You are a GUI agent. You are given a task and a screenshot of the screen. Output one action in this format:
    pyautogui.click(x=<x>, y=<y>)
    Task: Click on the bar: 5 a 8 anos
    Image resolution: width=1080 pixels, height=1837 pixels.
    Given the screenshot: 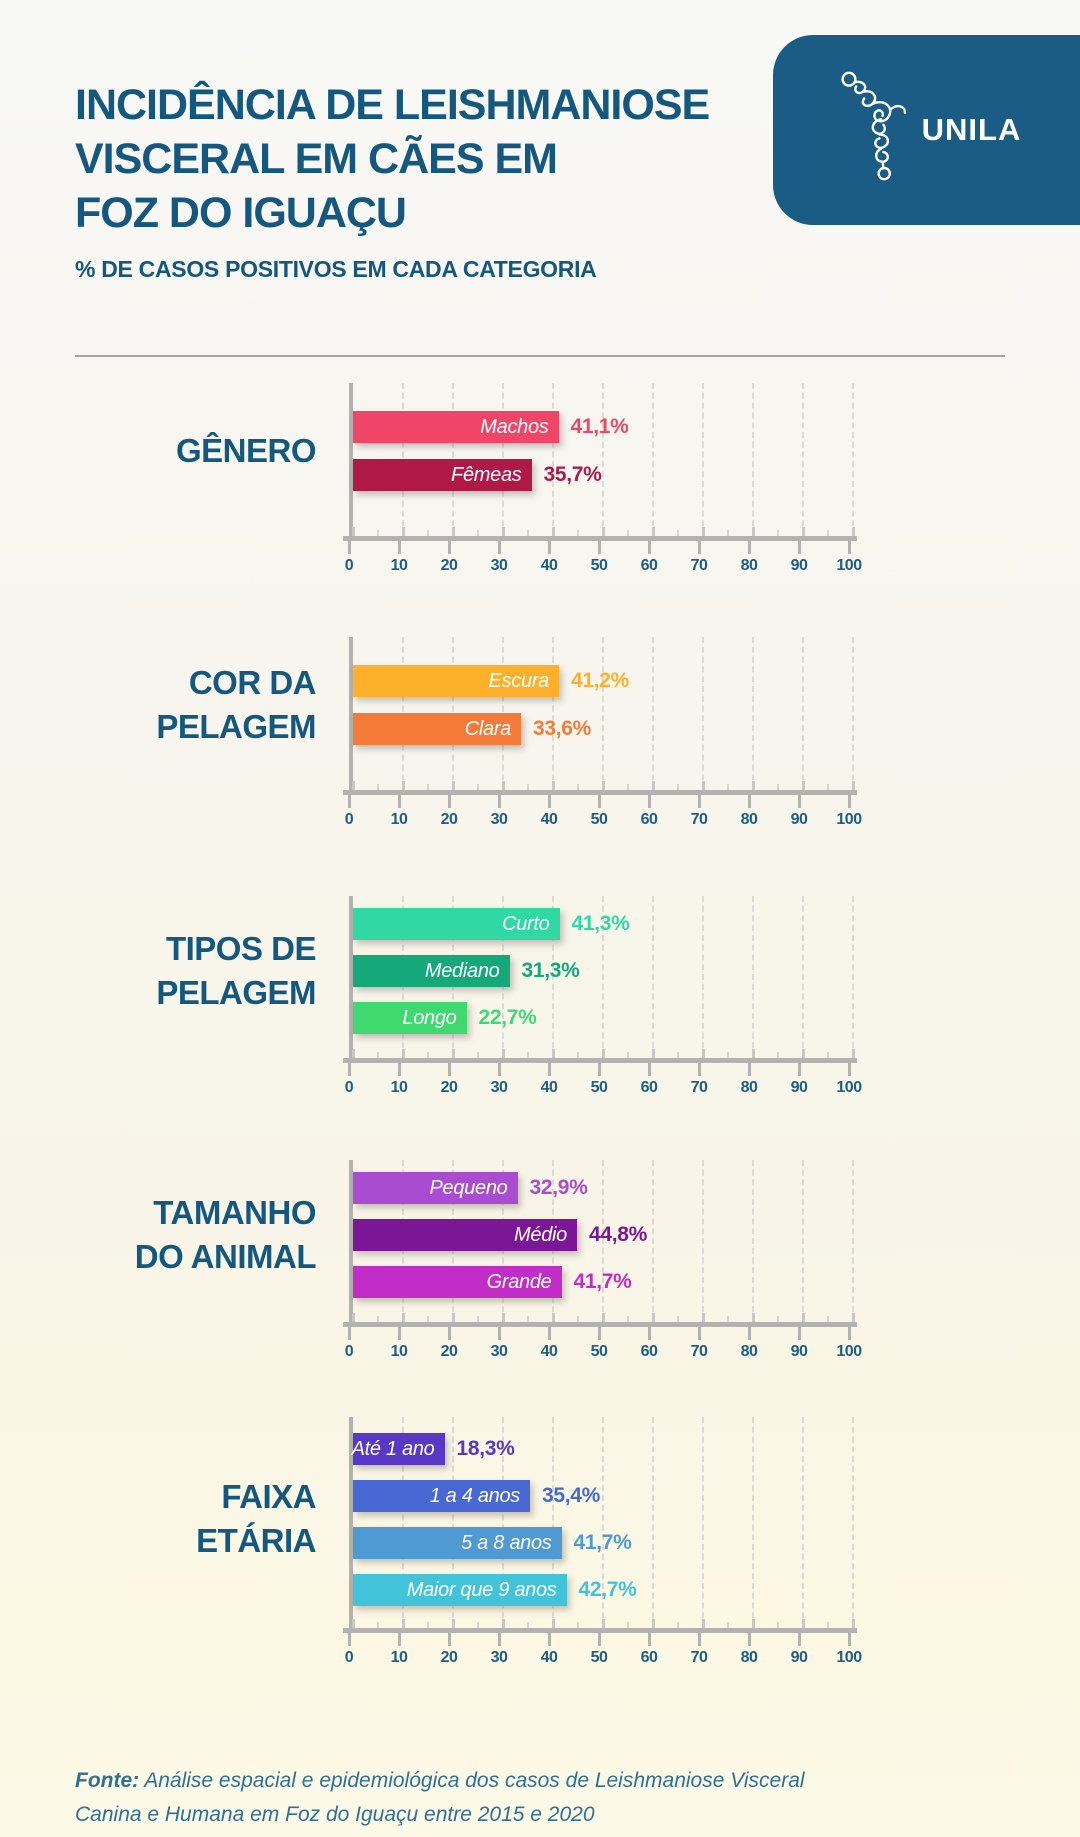 What is the action you would take?
    pyautogui.click(x=457, y=1543)
    